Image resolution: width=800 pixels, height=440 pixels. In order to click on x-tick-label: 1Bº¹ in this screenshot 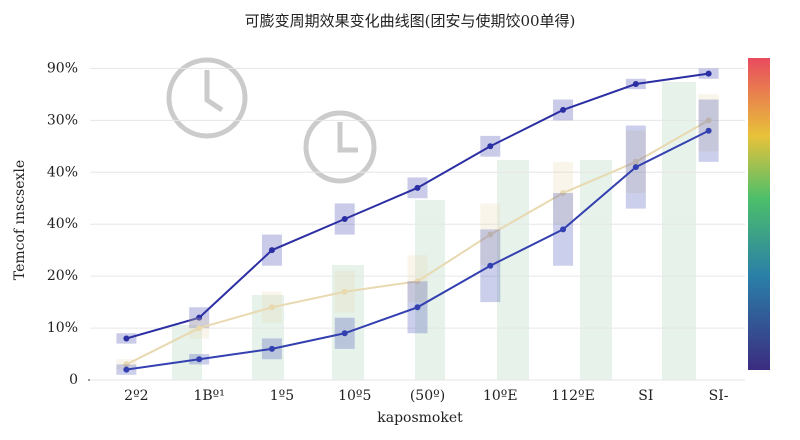, I will do `click(208, 396)`.